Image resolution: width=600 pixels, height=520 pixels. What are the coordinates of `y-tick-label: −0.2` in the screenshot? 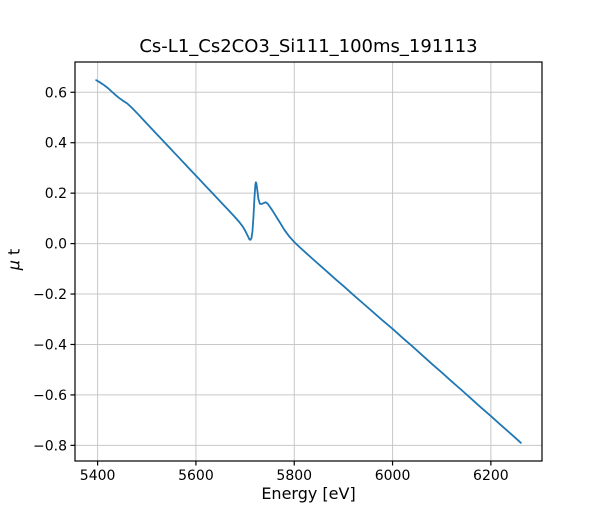 It's located at (50, 295).